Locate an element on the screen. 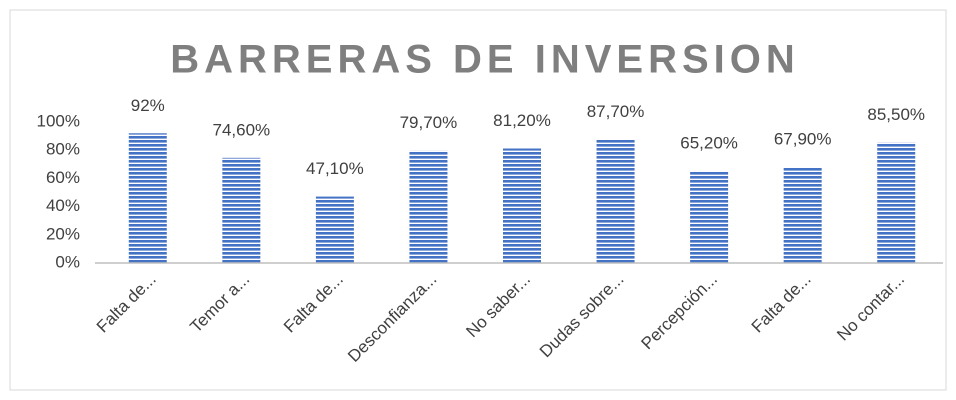  y-tick-label: 100% is located at coordinates (58, 120).